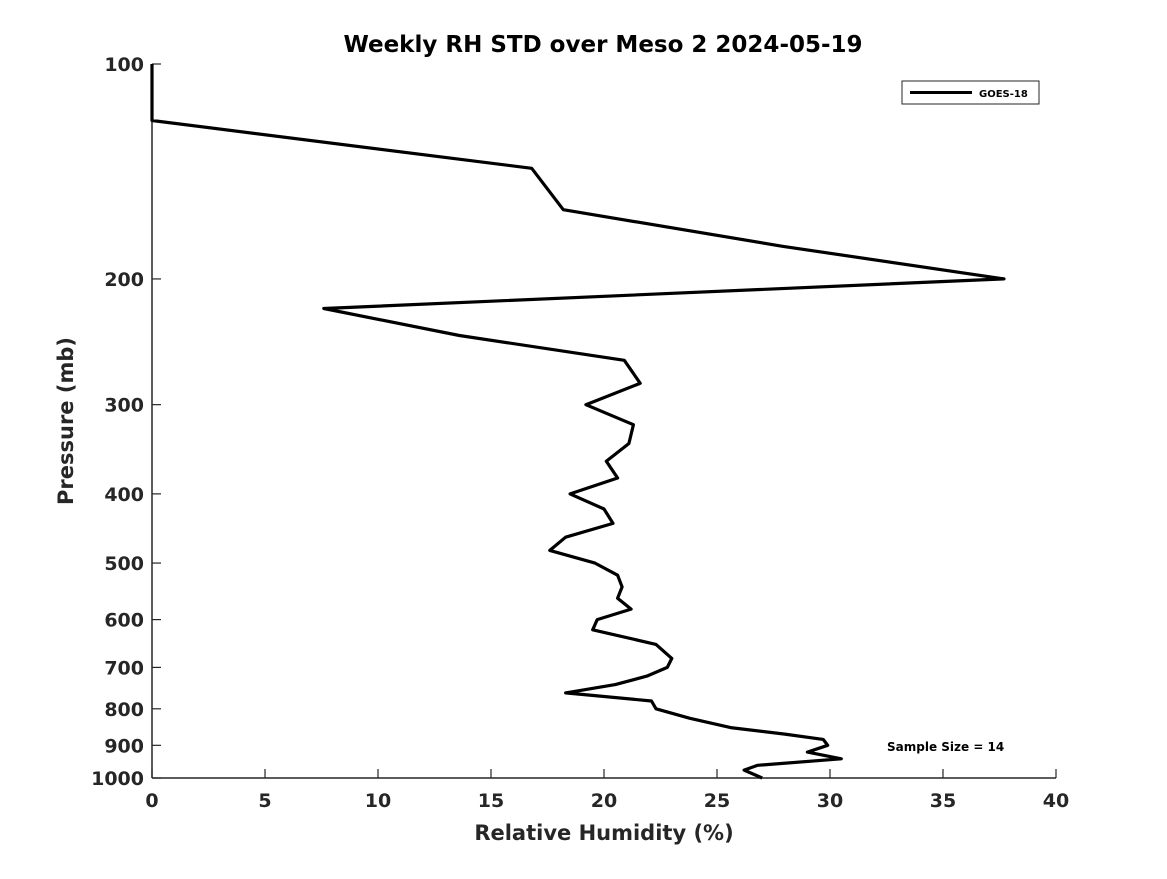  Describe the element at coordinates (603, 833) in the screenshot. I see `x-axis-label: Relative Humidity (%)` at that location.